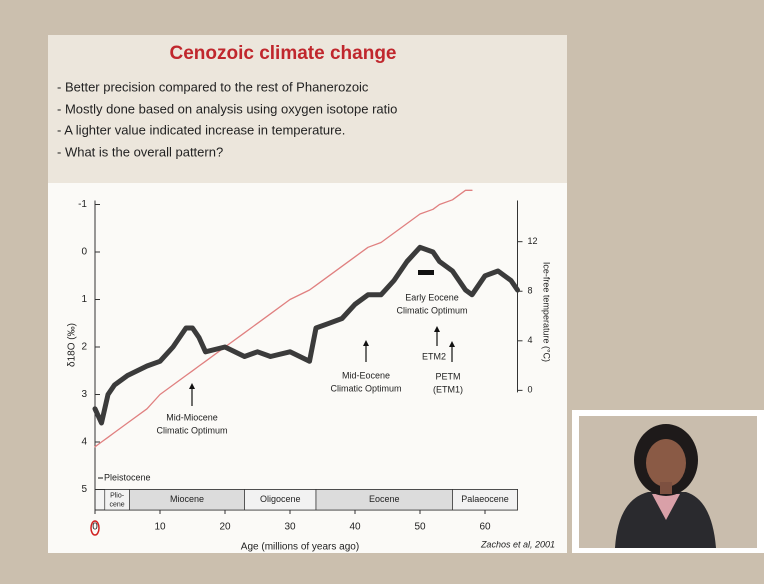 This screenshot has width=764, height=584. Describe the element at coordinates (140, 151) in the screenshot. I see `bullet: - What is the overall pattern?` at that location.